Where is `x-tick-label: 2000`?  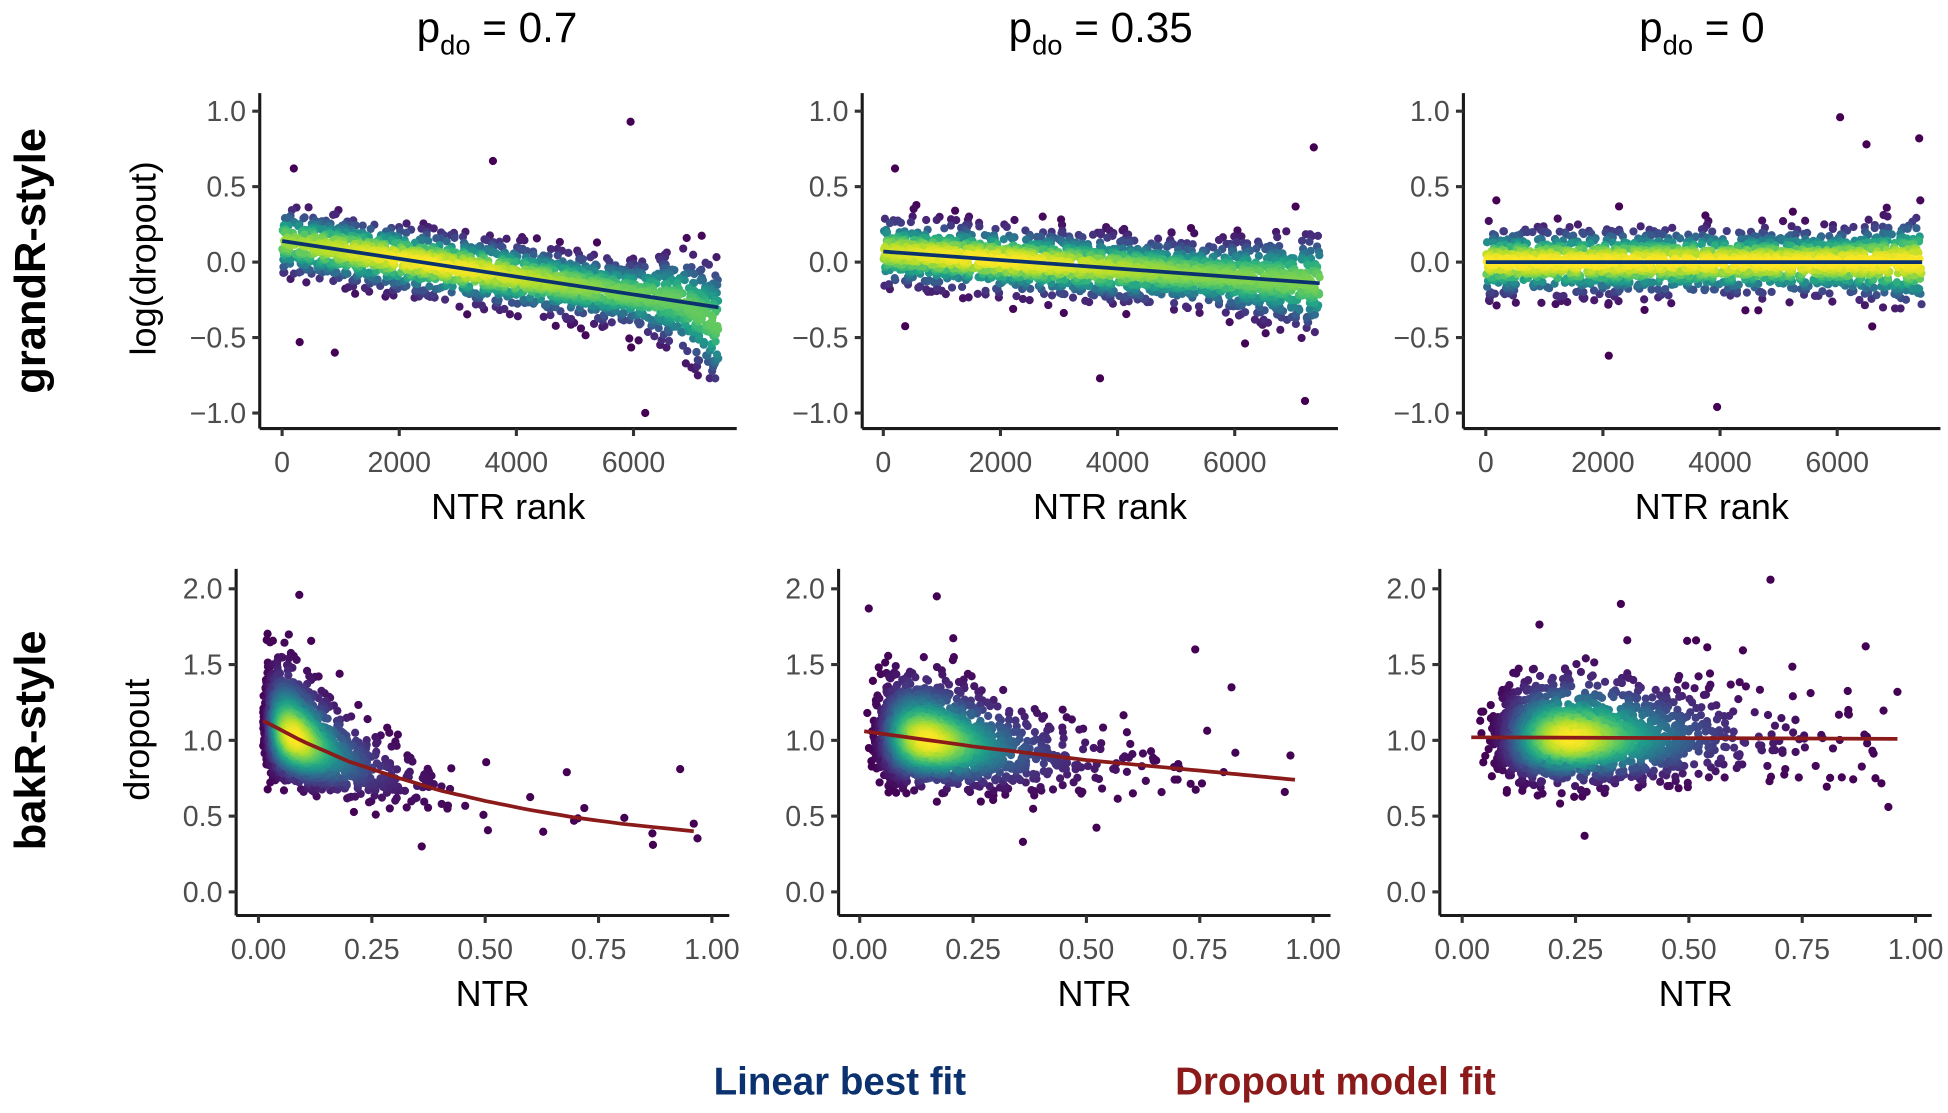 x-tick-label: 2000 is located at coordinates (399, 463).